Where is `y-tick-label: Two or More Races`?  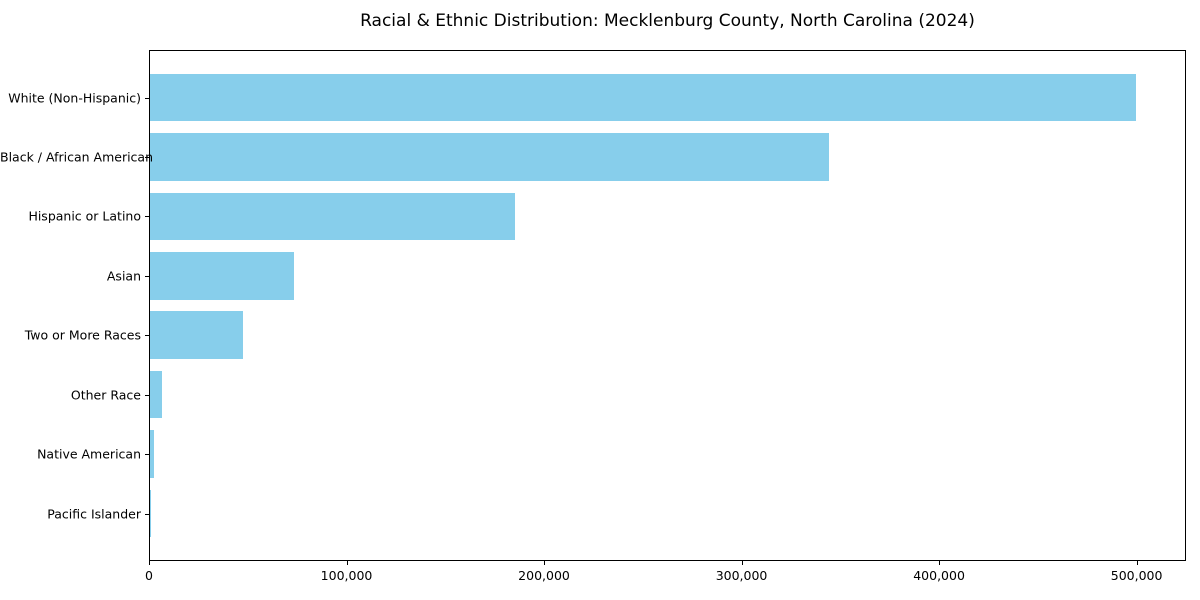 y-tick-label: Two or More Races is located at coordinates (82, 335).